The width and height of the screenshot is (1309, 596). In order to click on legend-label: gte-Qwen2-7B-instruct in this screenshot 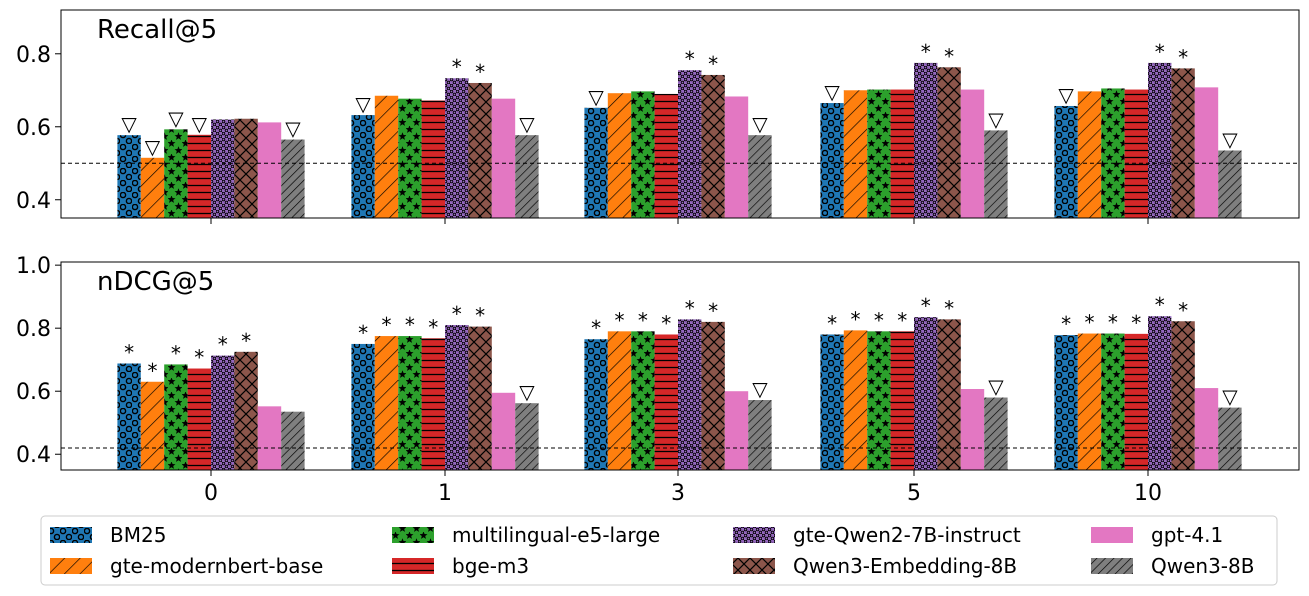, I will do `click(907, 535)`.